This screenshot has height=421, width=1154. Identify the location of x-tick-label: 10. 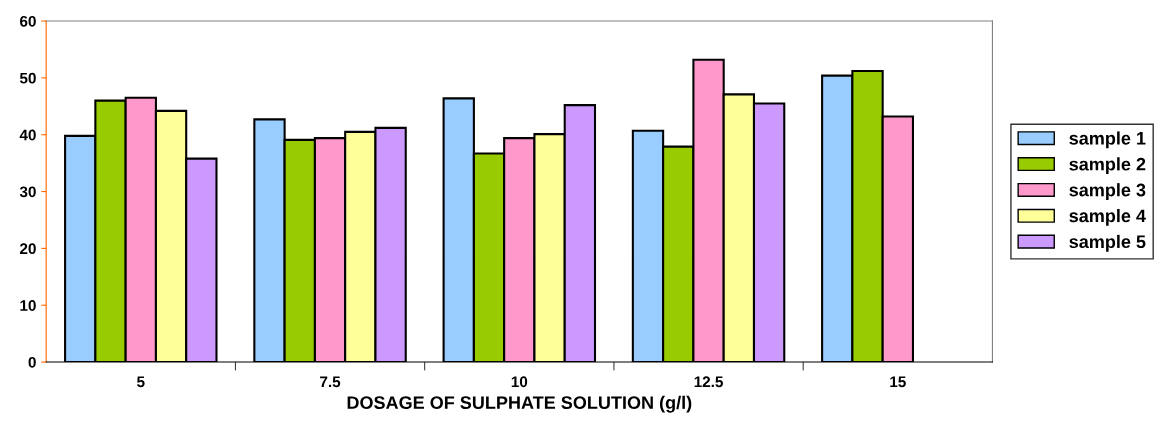
(519, 382).